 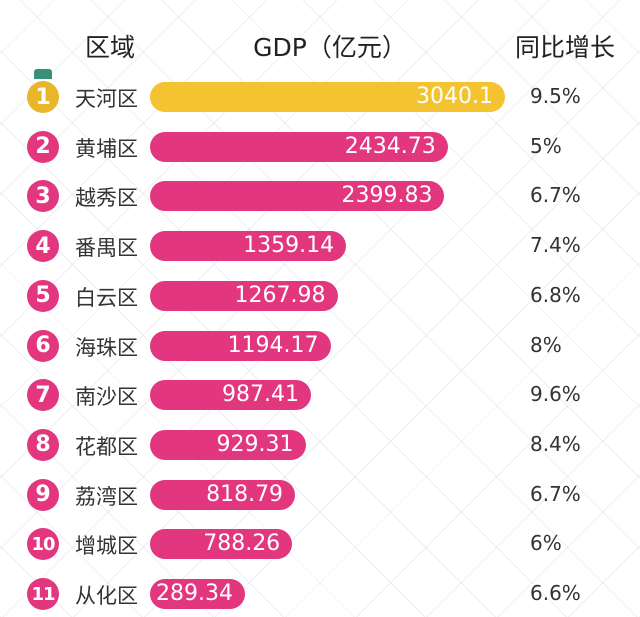 What do you see at coordinates (273, 345) in the screenshot?
I see `gdp-value-label: 1194.17` at bounding box center [273, 345].